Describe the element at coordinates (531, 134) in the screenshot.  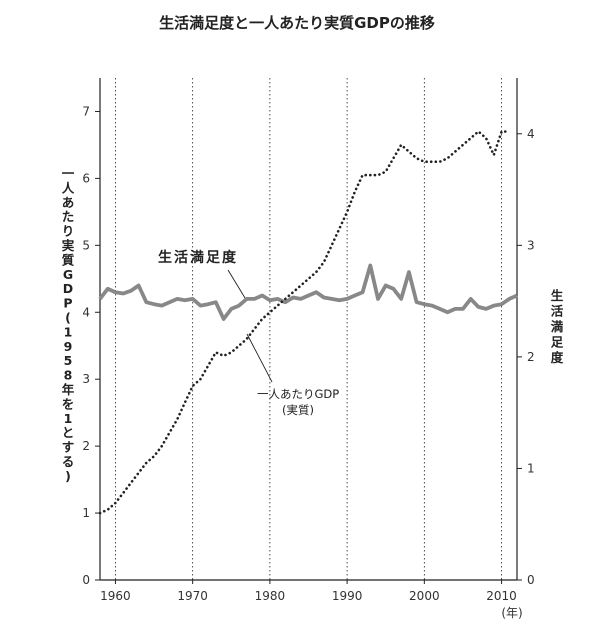
I see `right-tick-label: 4` at that location.